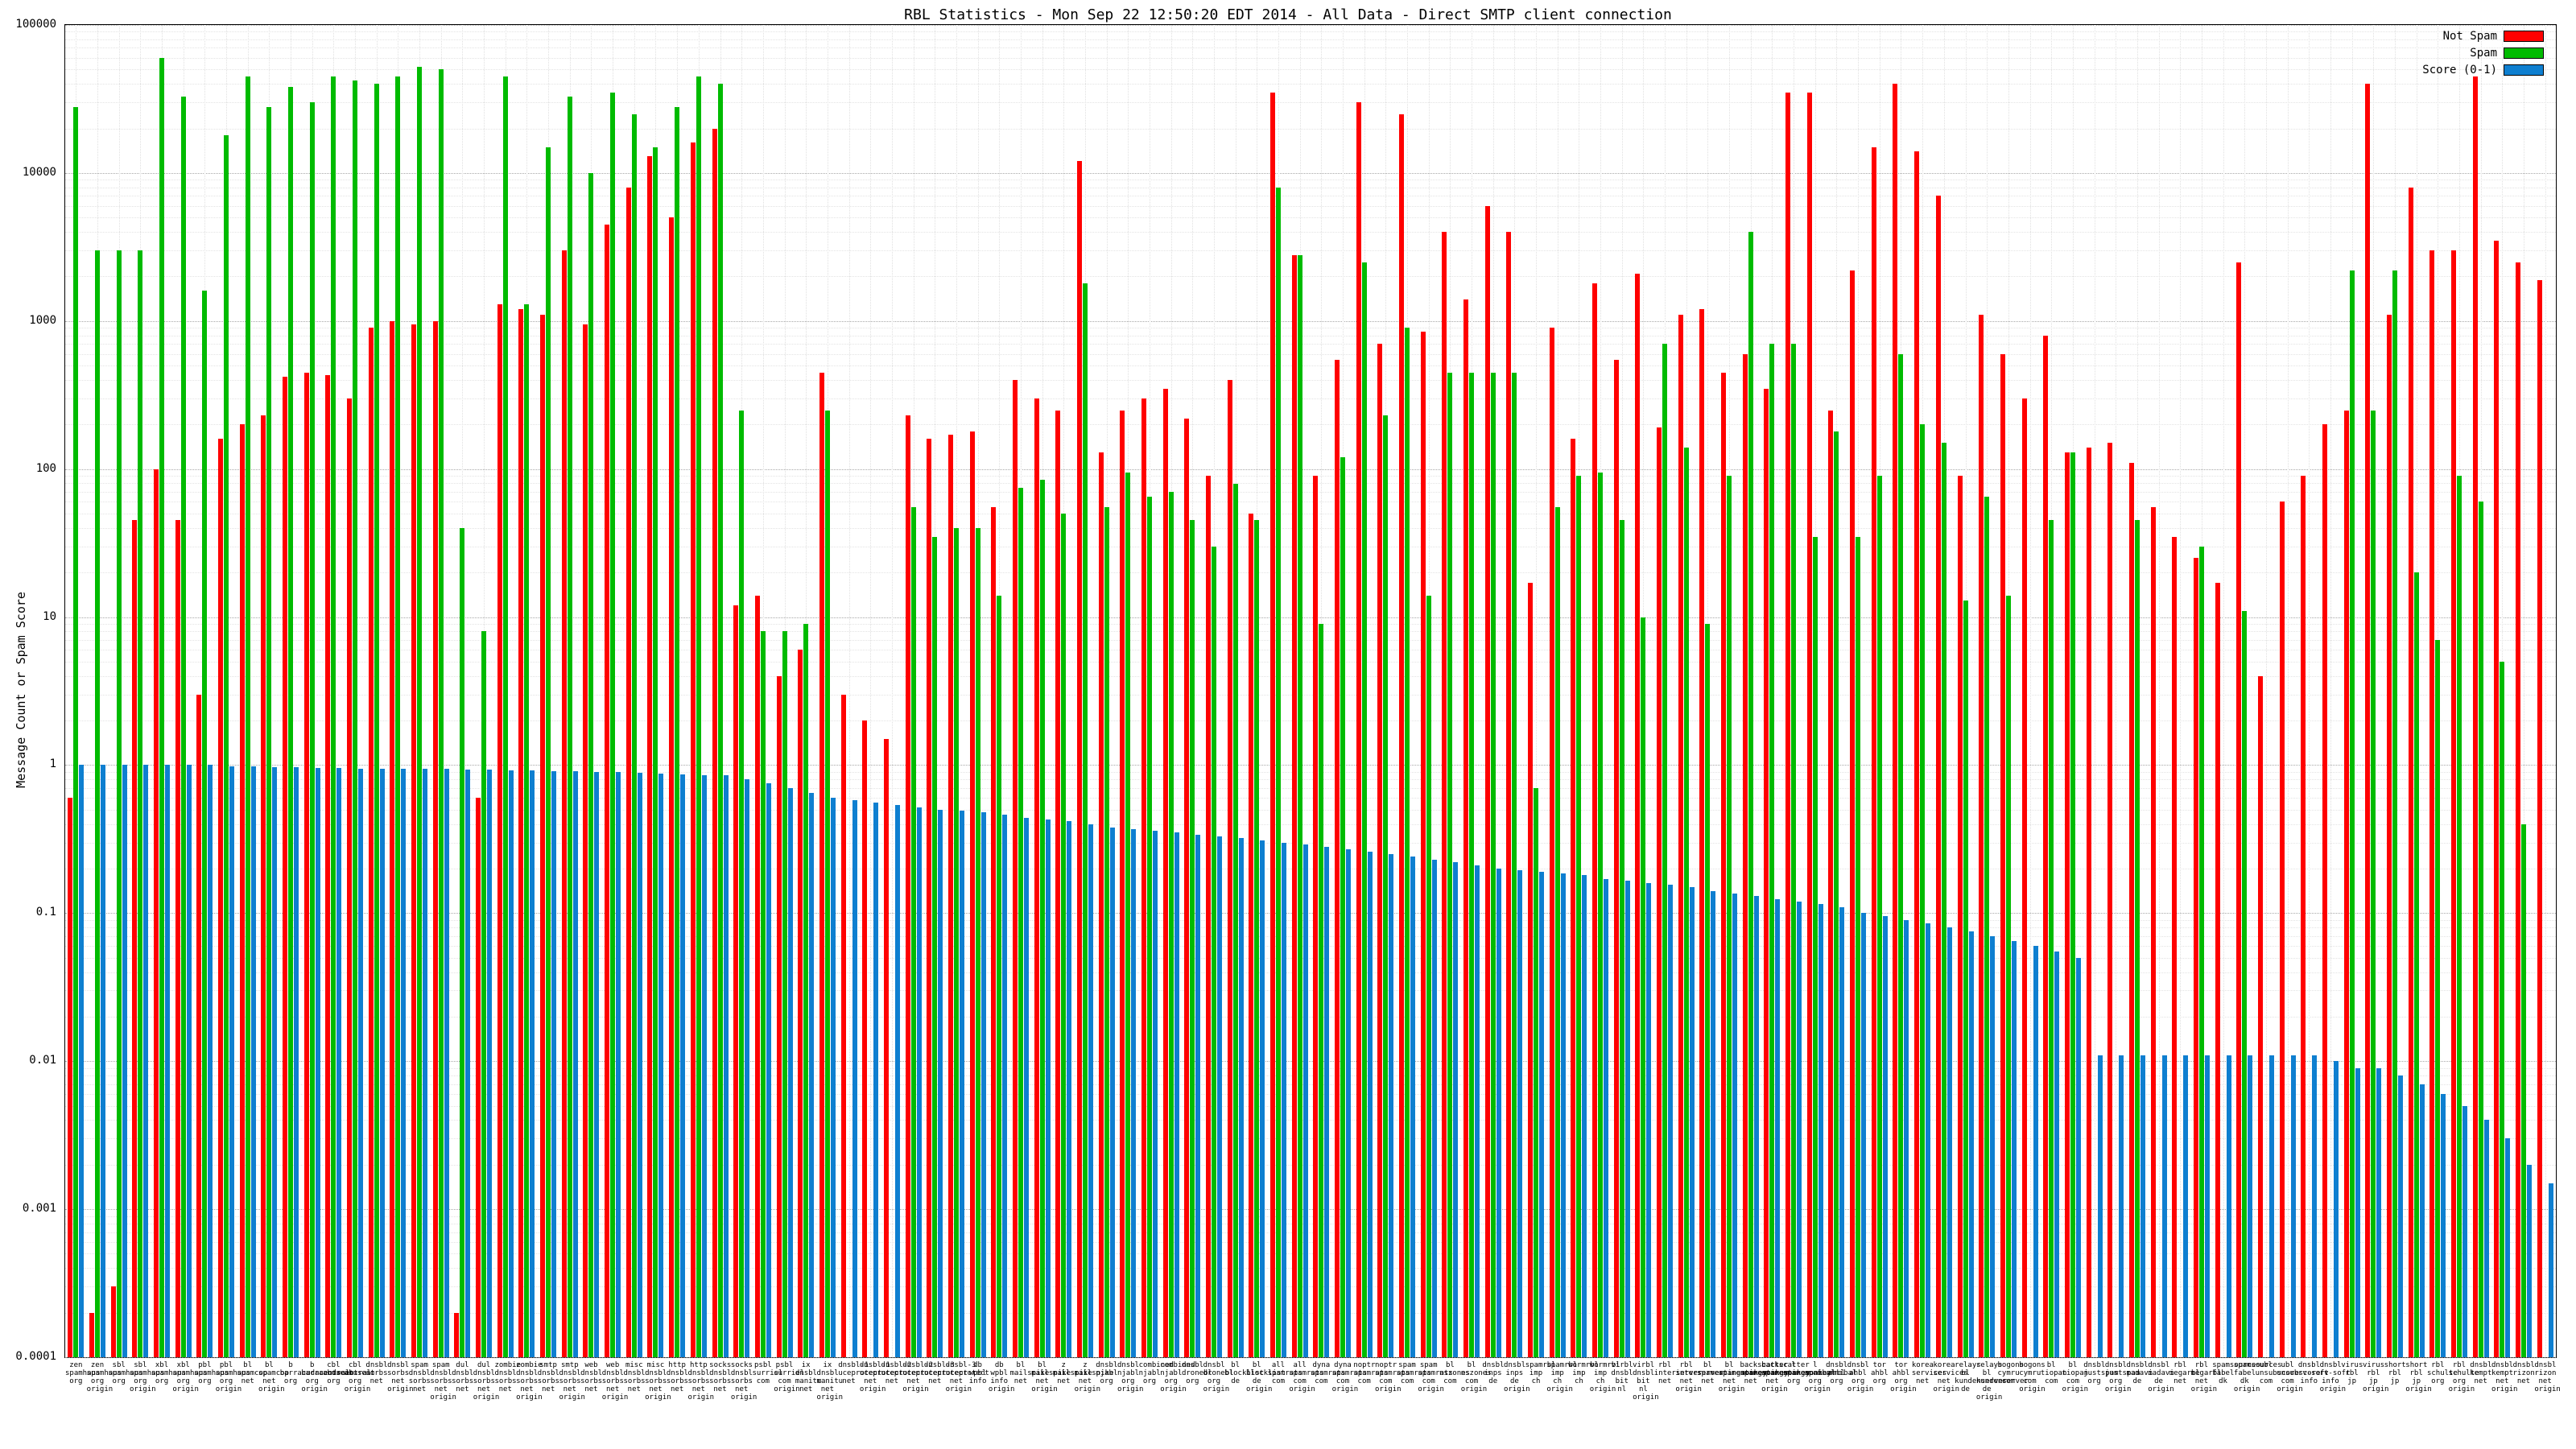 The image size is (2576, 1449). What do you see at coordinates (2335, 709) in the screenshot?
I see `bar-group: dnsbl rv-soft info origin` at bounding box center [2335, 709].